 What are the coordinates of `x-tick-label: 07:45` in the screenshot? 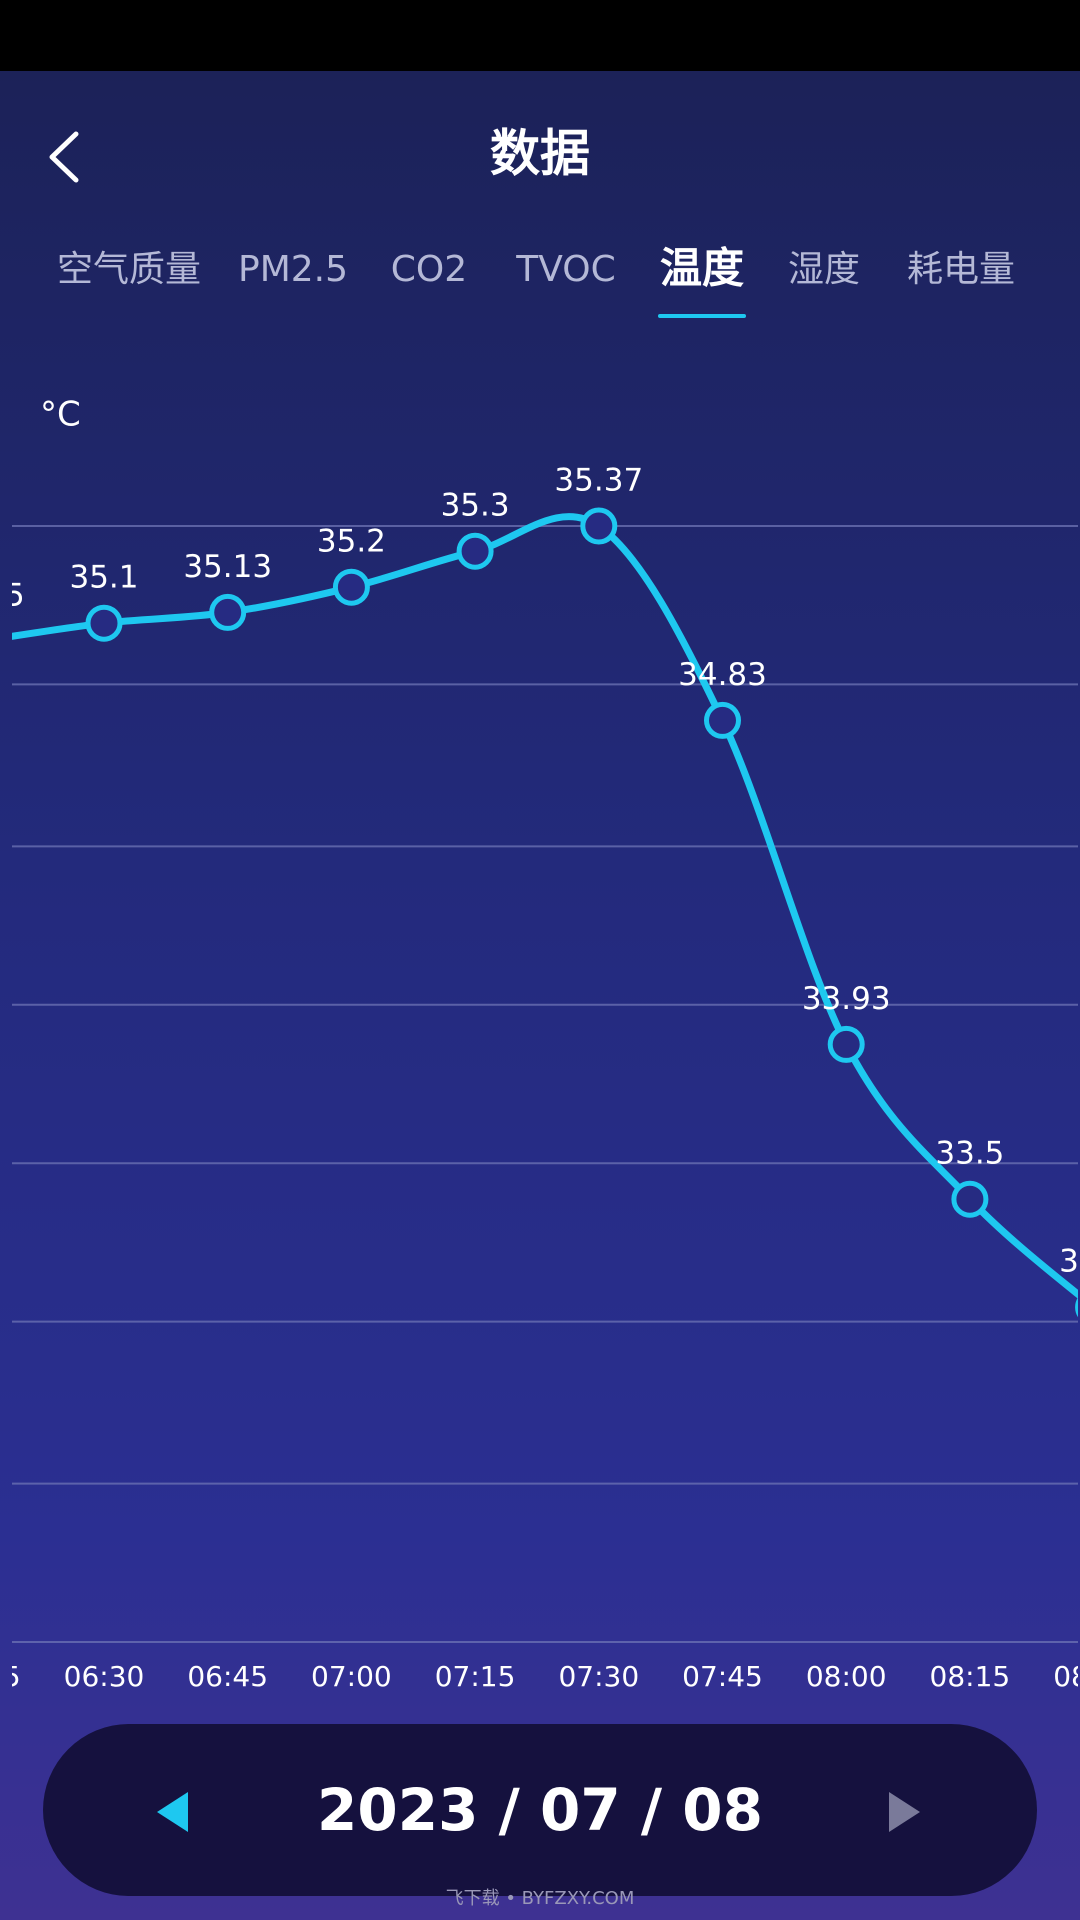 It's located at (722, 1676).